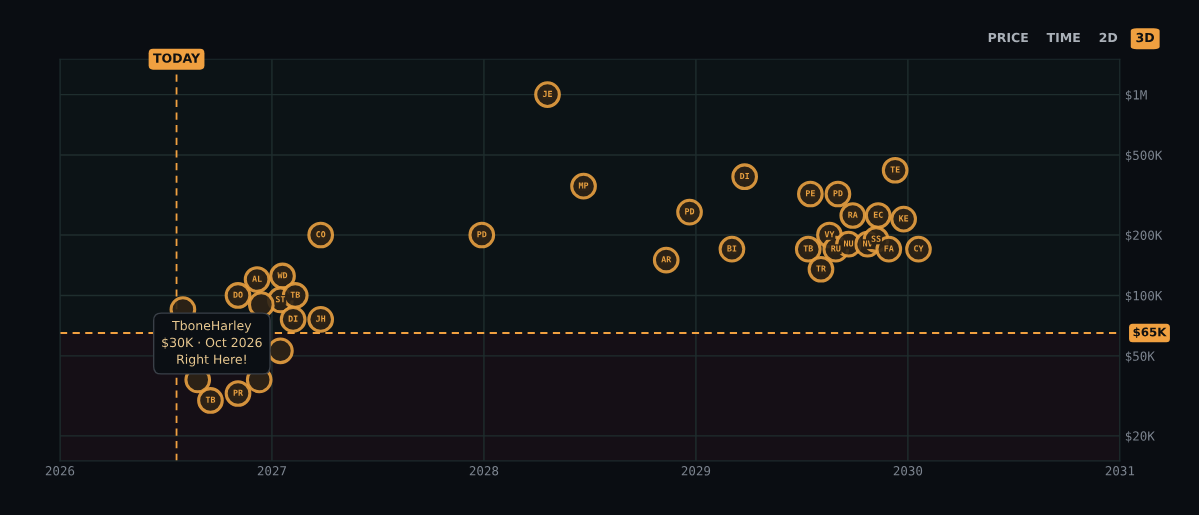 The image size is (1199, 515). Describe the element at coordinates (212, 343) in the screenshot. I see `annotation: TboneHarley $30K · Oct 2026 Right Here!` at that location.